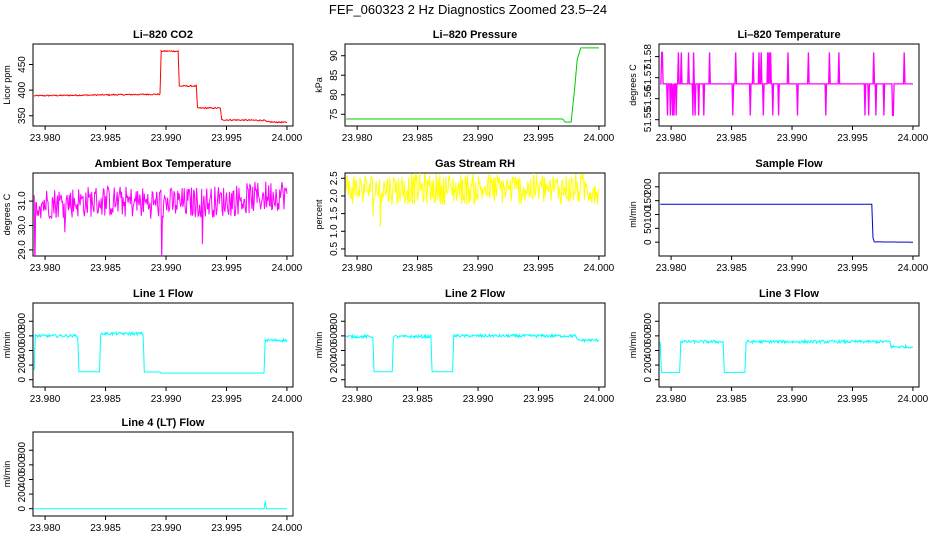 The height and width of the screenshot is (540, 936). Describe the element at coordinates (334, 178) in the screenshot. I see `y-tick-label: 2.5` at that location.